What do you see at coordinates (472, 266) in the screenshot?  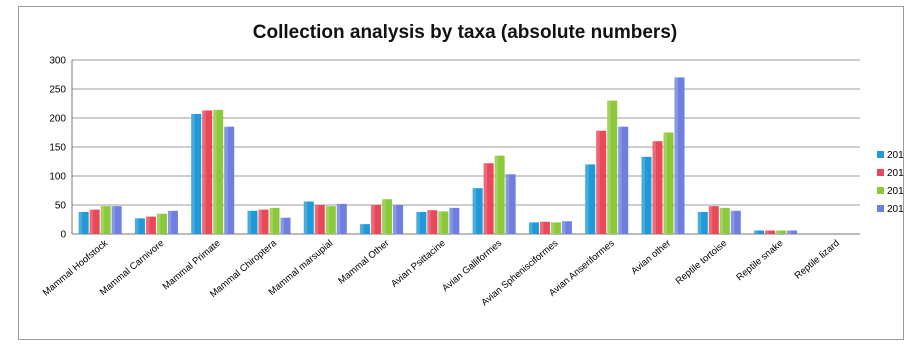 I see `x-category-label: Avian Galliformes` at bounding box center [472, 266].